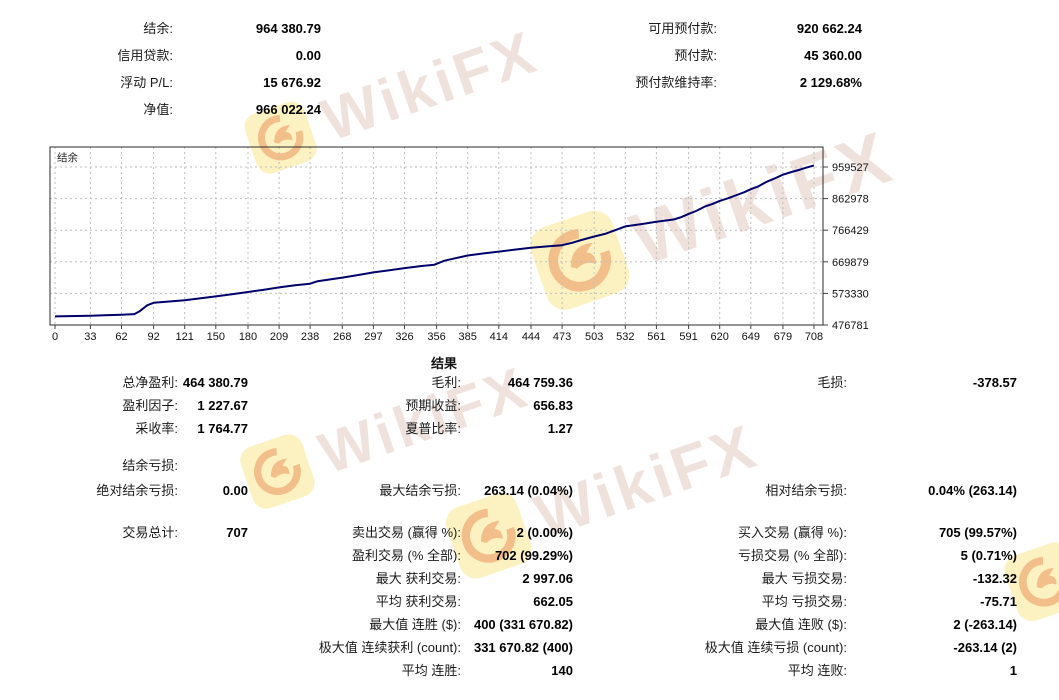 Image resolution: width=1059 pixels, height=700 pixels. Describe the element at coordinates (55, 337) in the screenshot. I see `svg-text: 0` at that location.